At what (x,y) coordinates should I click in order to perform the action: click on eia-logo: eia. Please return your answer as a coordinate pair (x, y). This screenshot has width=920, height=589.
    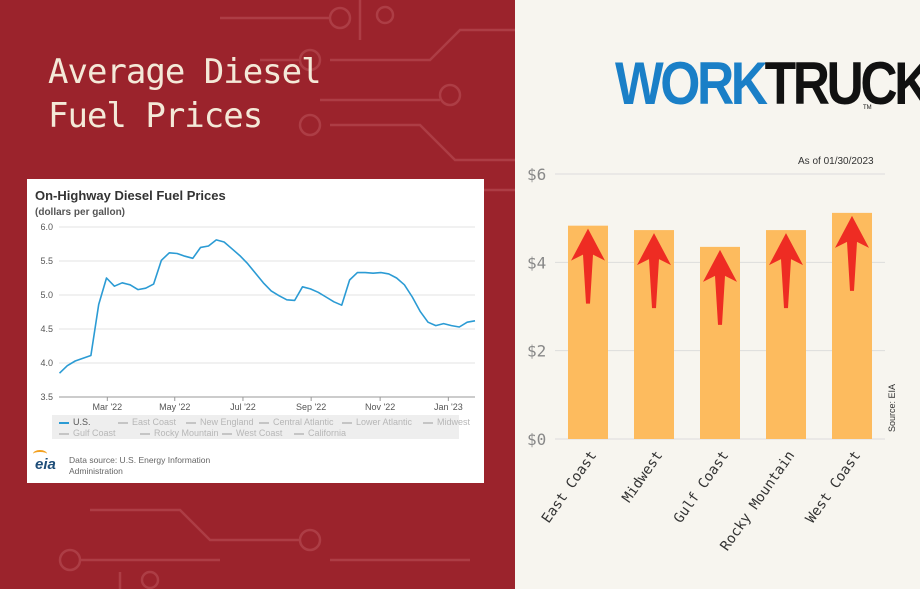
    Looking at the image, I should click on (44, 461).